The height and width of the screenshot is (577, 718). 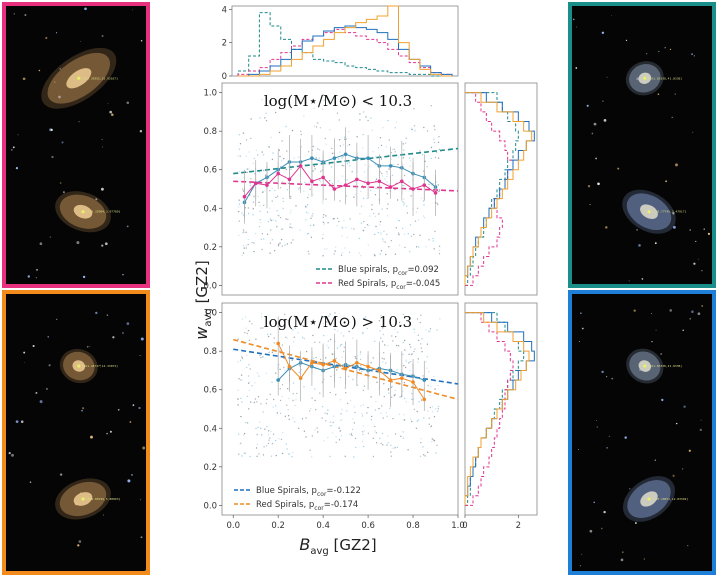 I want to click on y-tick-label: 0, so click(x=224, y=77).